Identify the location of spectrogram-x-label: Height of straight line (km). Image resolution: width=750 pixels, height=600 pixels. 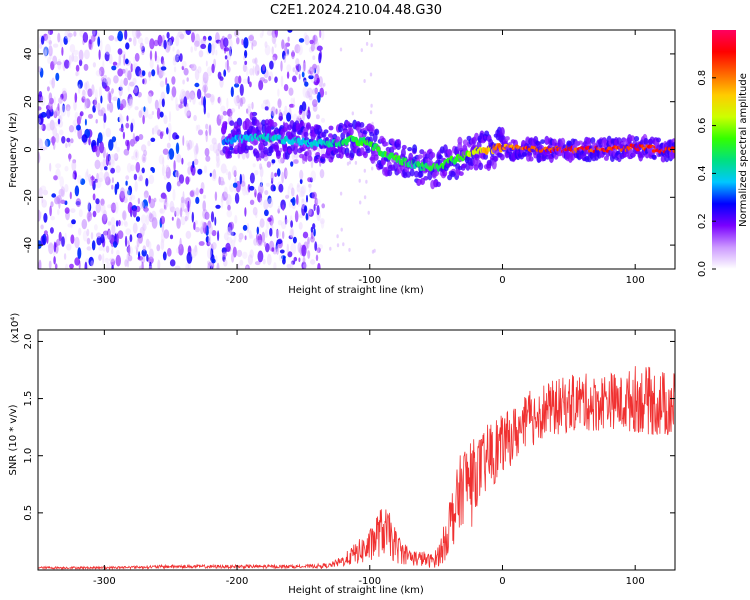
(356, 290).